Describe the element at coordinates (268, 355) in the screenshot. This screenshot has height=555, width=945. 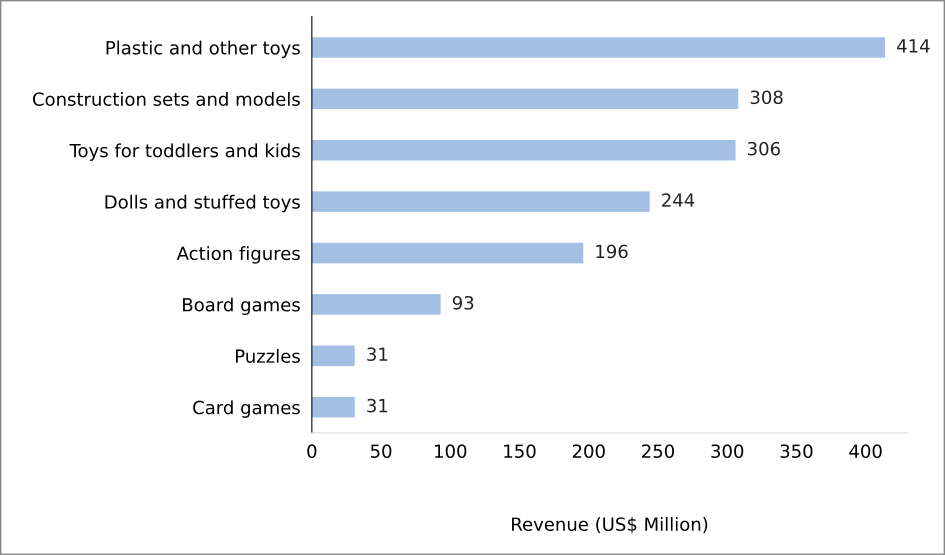
I see `y-tick-label: Puzzles` at that location.